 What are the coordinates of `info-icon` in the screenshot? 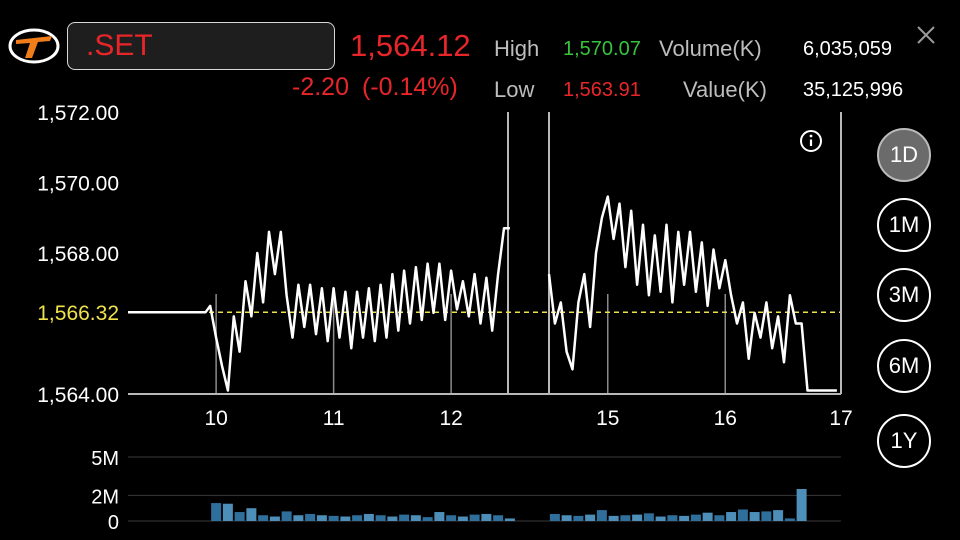 It's located at (811, 141).